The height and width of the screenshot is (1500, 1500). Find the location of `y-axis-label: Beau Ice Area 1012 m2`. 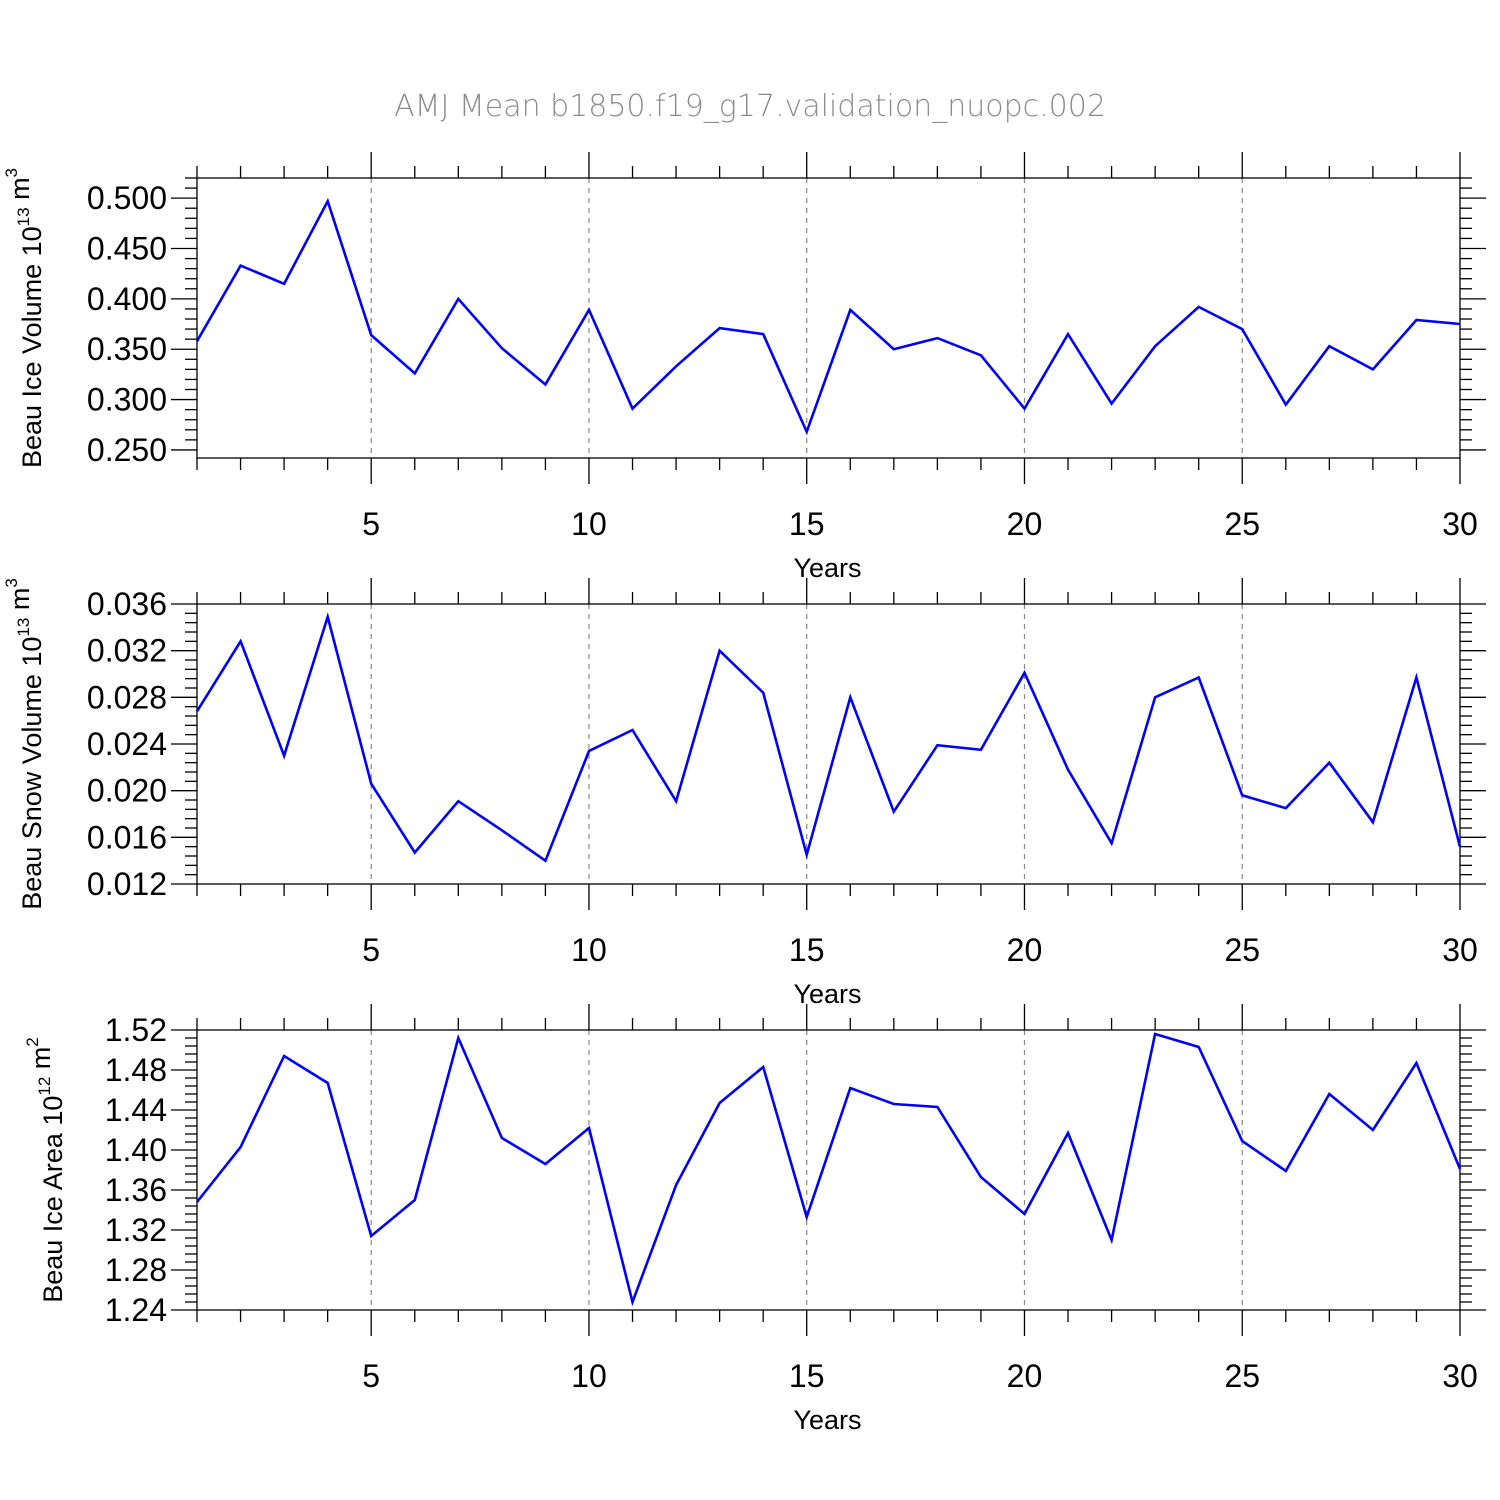

y-axis-label: Beau Ice Area 1012 m2 is located at coordinates (45, 1170).